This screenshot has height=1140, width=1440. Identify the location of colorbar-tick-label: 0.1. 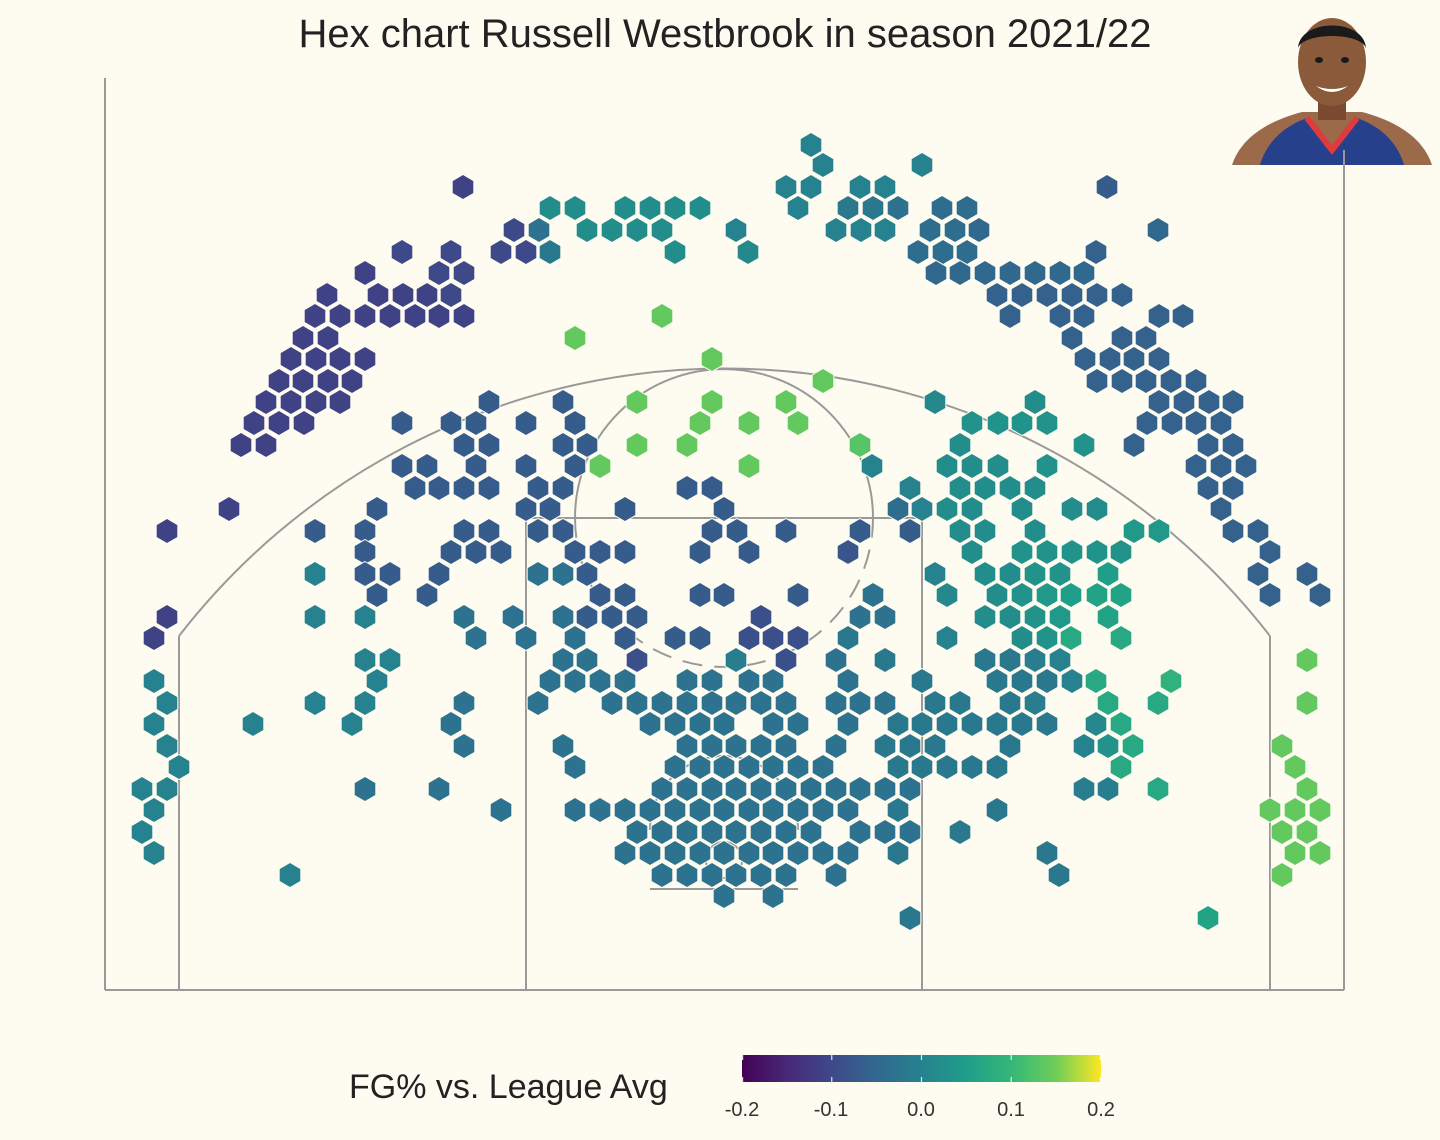
(1011, 1110).